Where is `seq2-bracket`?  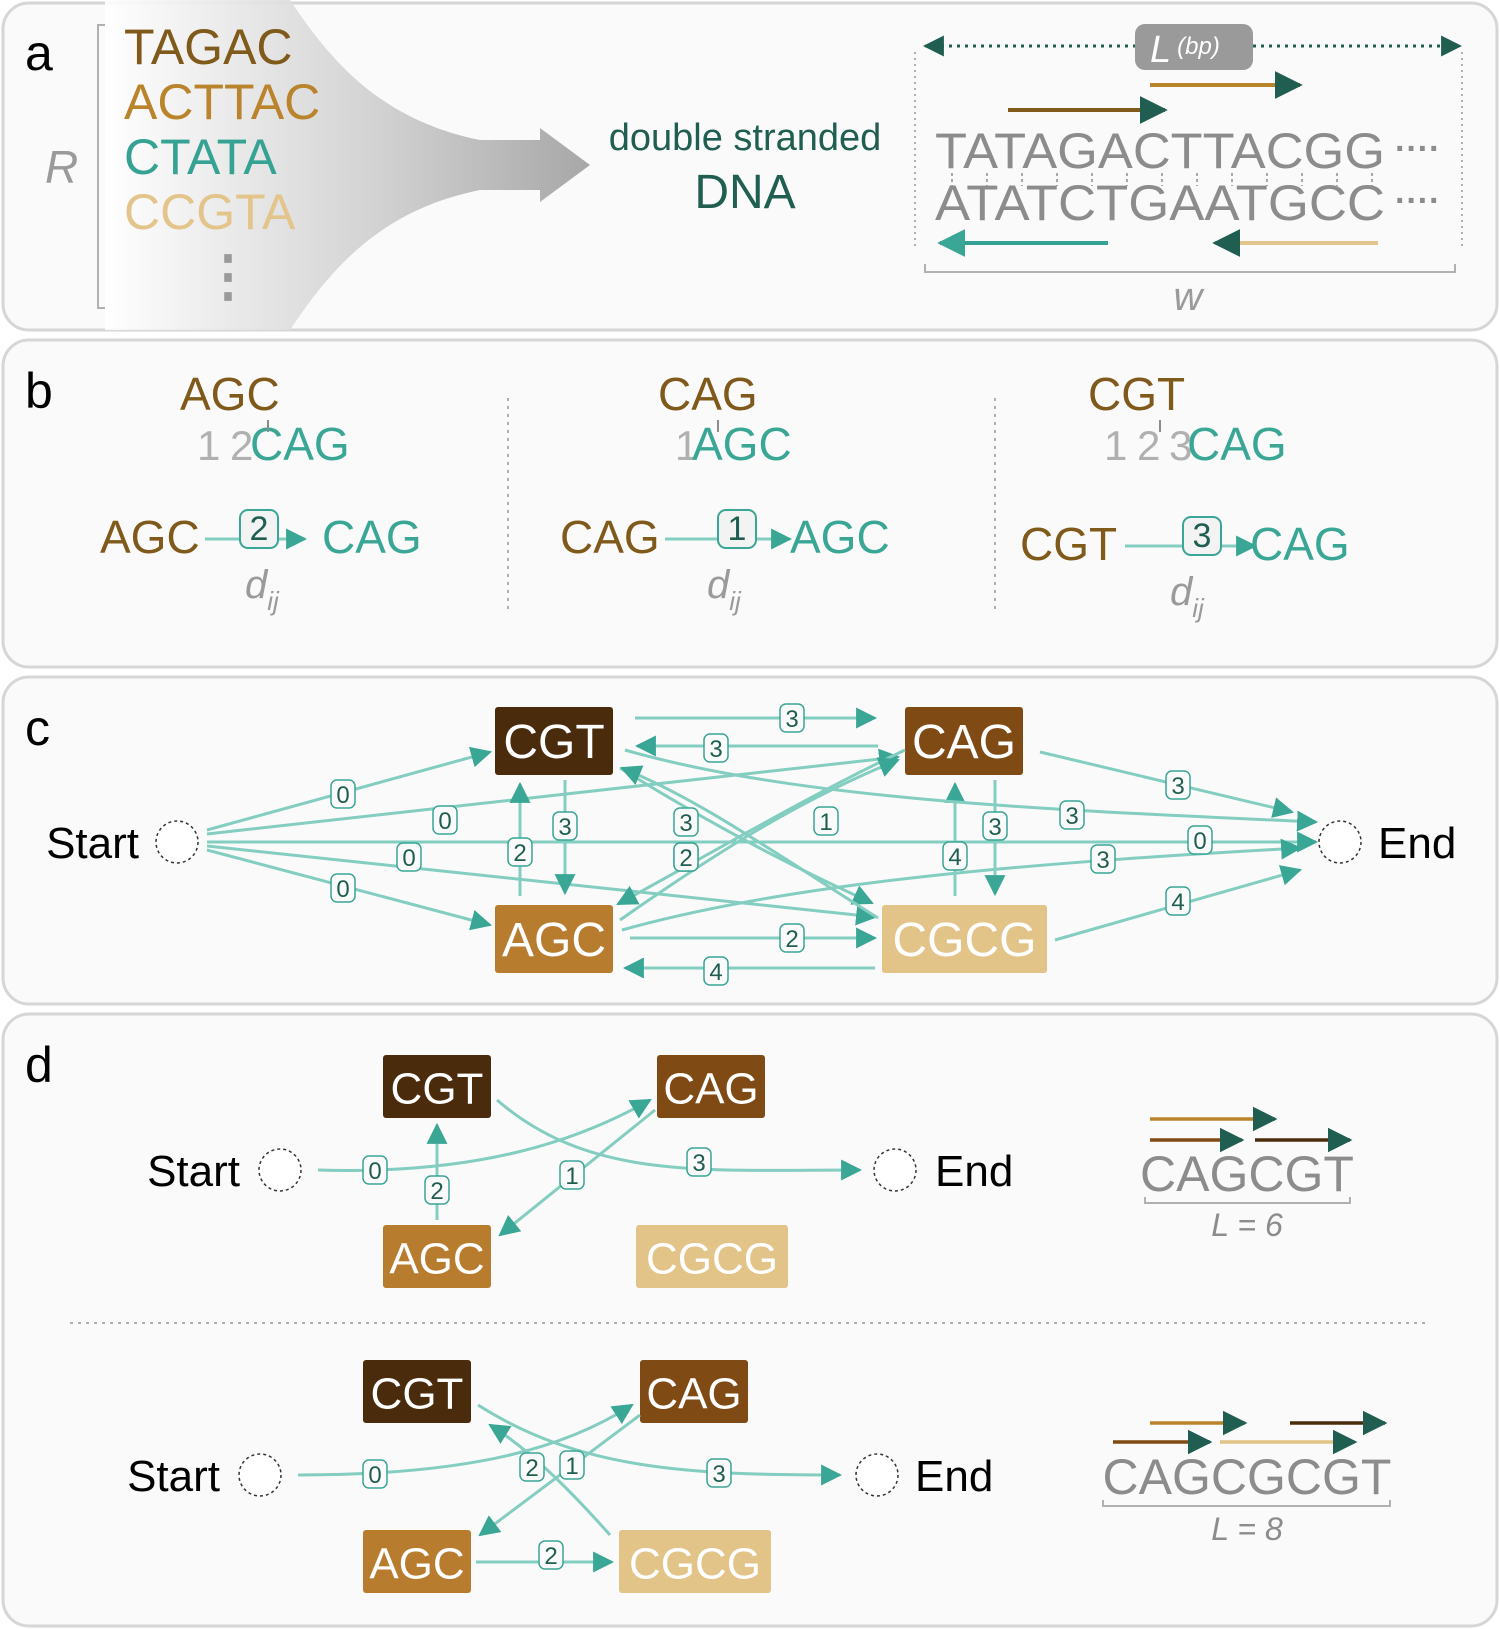
seq2-bracket is located at coordinates (1246, 1503).